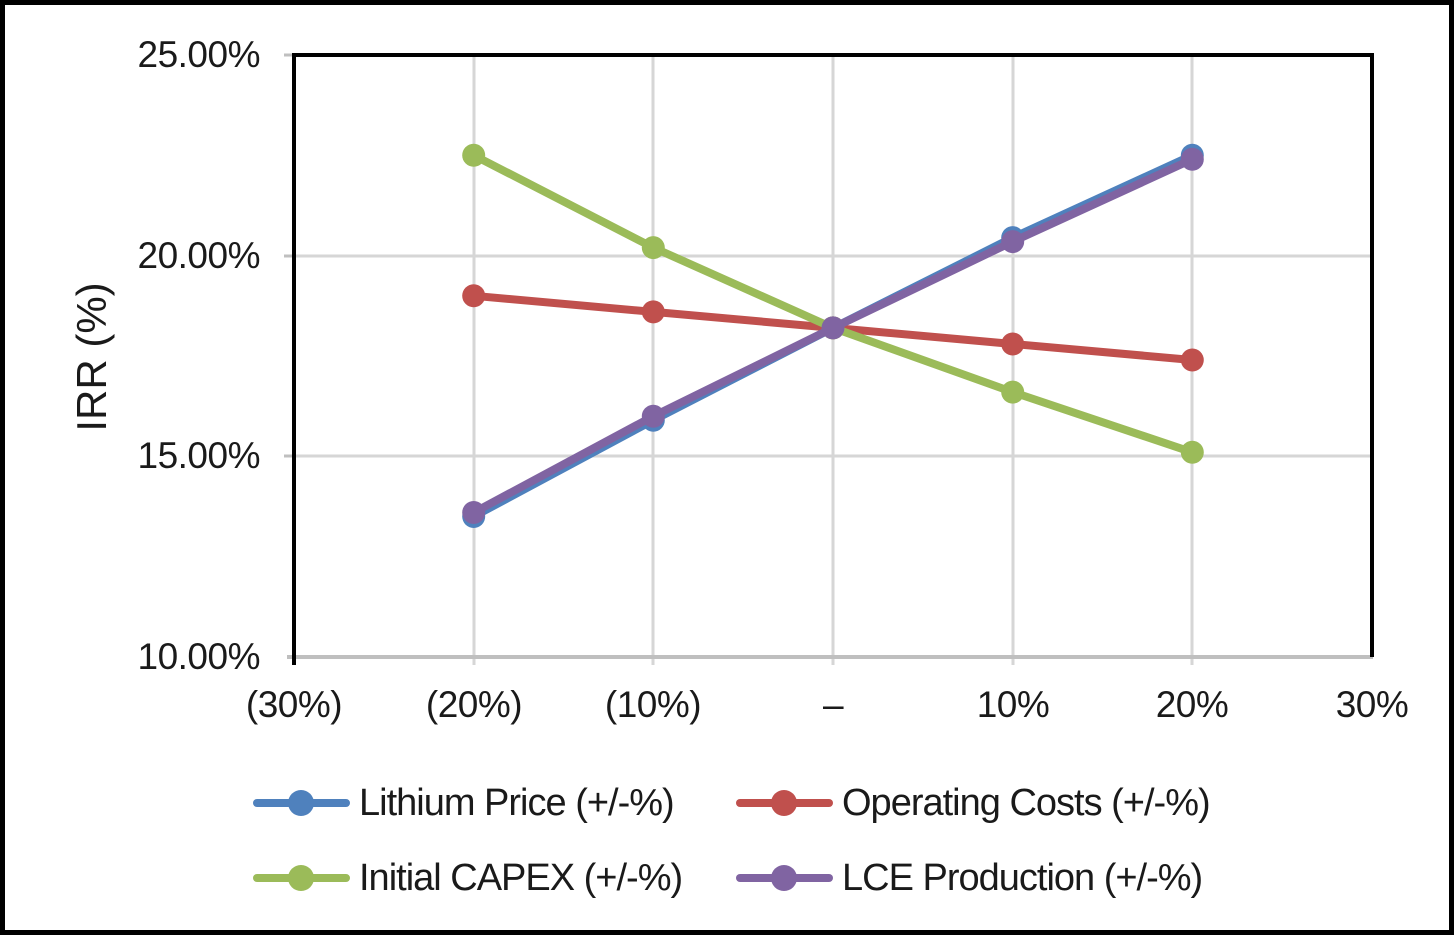 The height and width of the screenshot is (935, 1454). What do you see at coordinates (199, 656) in the screenshot?
I see `y-tick-label-10: 10.00%` at bounding box center [199, 656].